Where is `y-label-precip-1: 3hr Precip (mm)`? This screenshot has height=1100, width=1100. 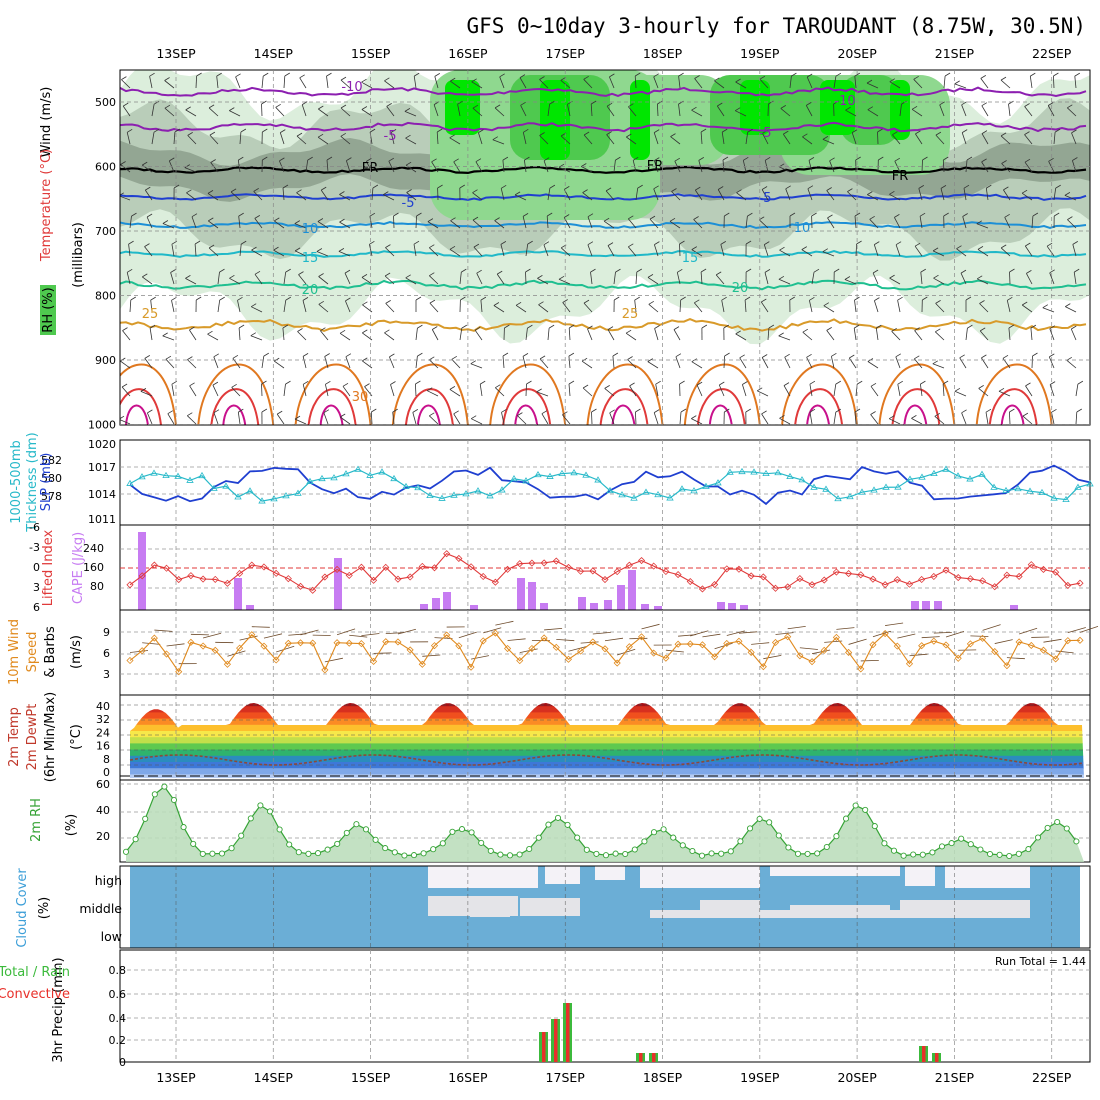 y-label-precip-1: 3hr Precip (mm) is located at coordinates (58, 1009).